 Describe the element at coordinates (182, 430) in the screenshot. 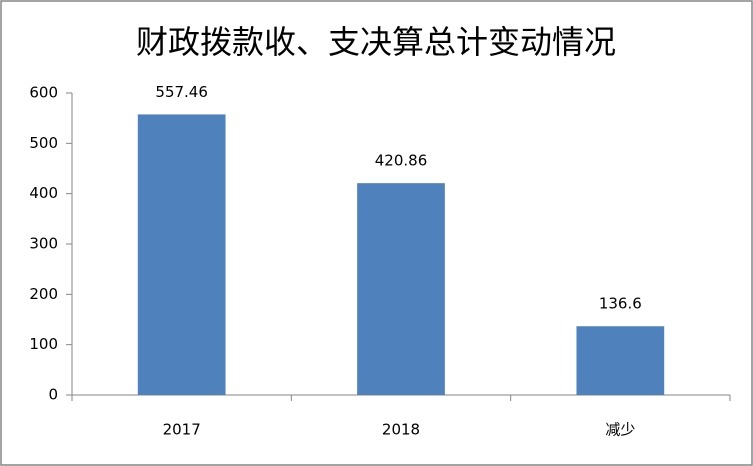

I see `x-tick-label: 2017` at that location.